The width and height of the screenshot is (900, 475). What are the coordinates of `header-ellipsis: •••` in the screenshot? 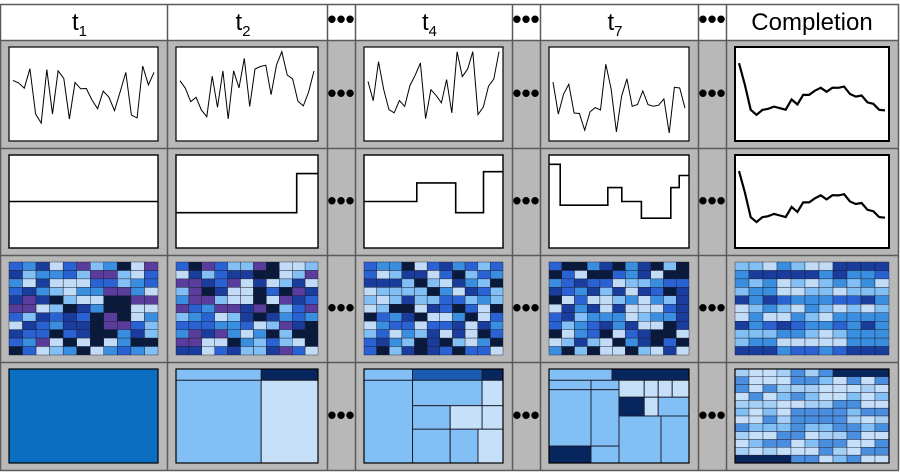 It's located at (525, 19).